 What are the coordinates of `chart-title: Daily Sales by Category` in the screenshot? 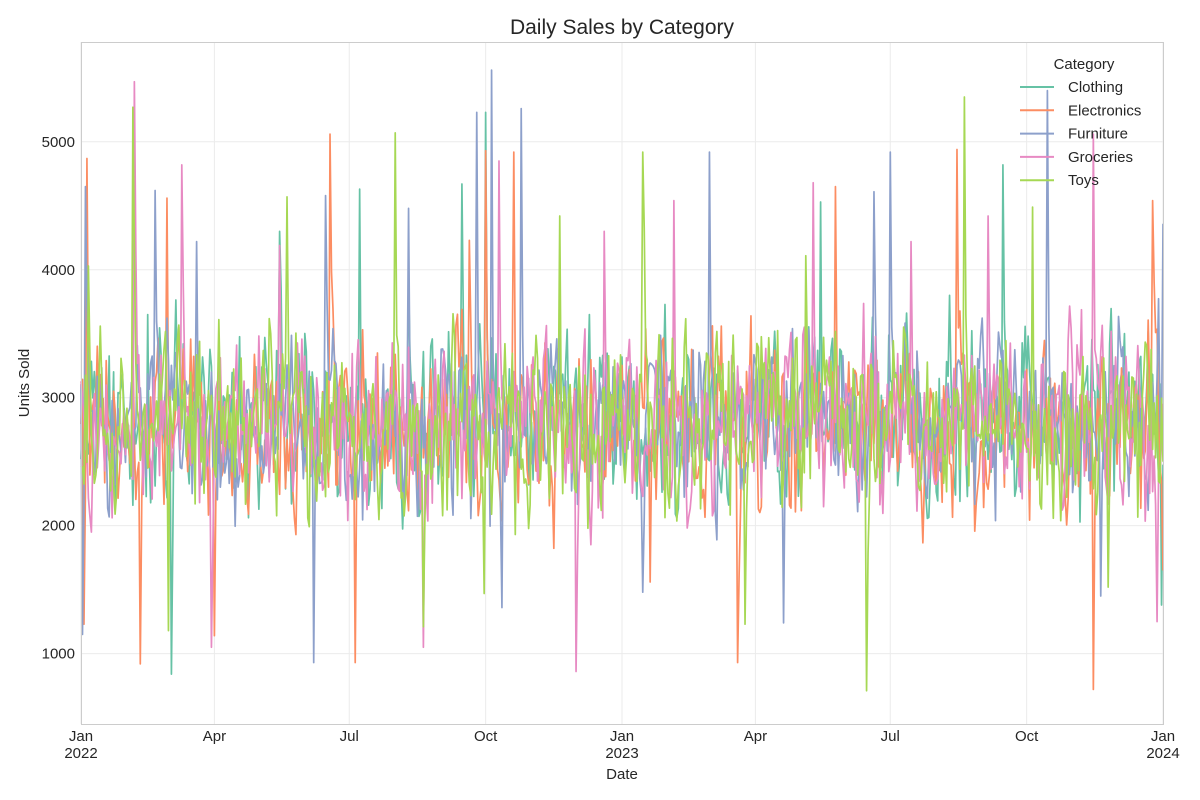 It's located at (622, 27).